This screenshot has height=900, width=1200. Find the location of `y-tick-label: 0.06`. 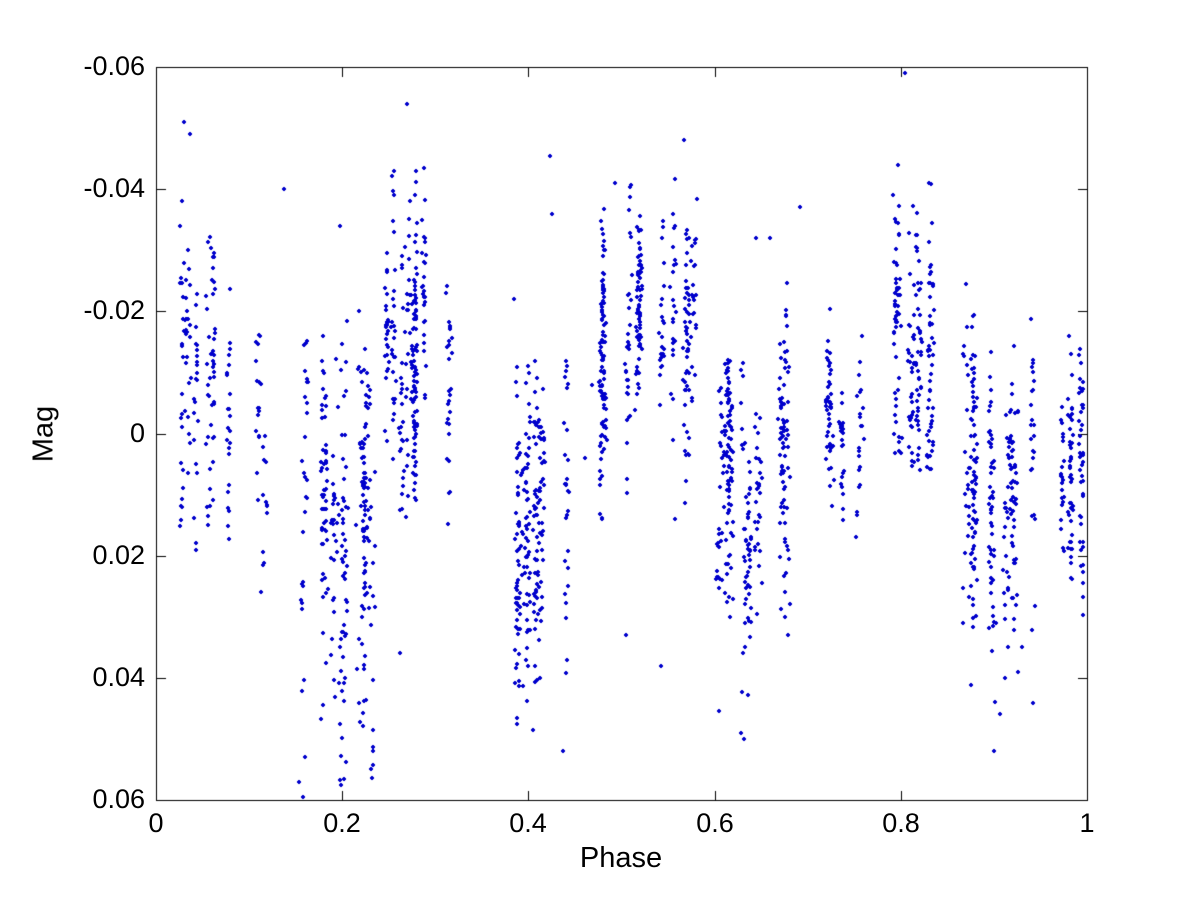

y-tick-label: 0.06 is located at coordinates (118, 799).